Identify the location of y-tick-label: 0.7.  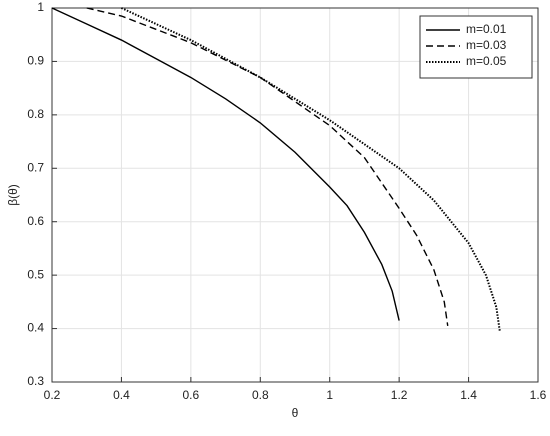
(35, 167).